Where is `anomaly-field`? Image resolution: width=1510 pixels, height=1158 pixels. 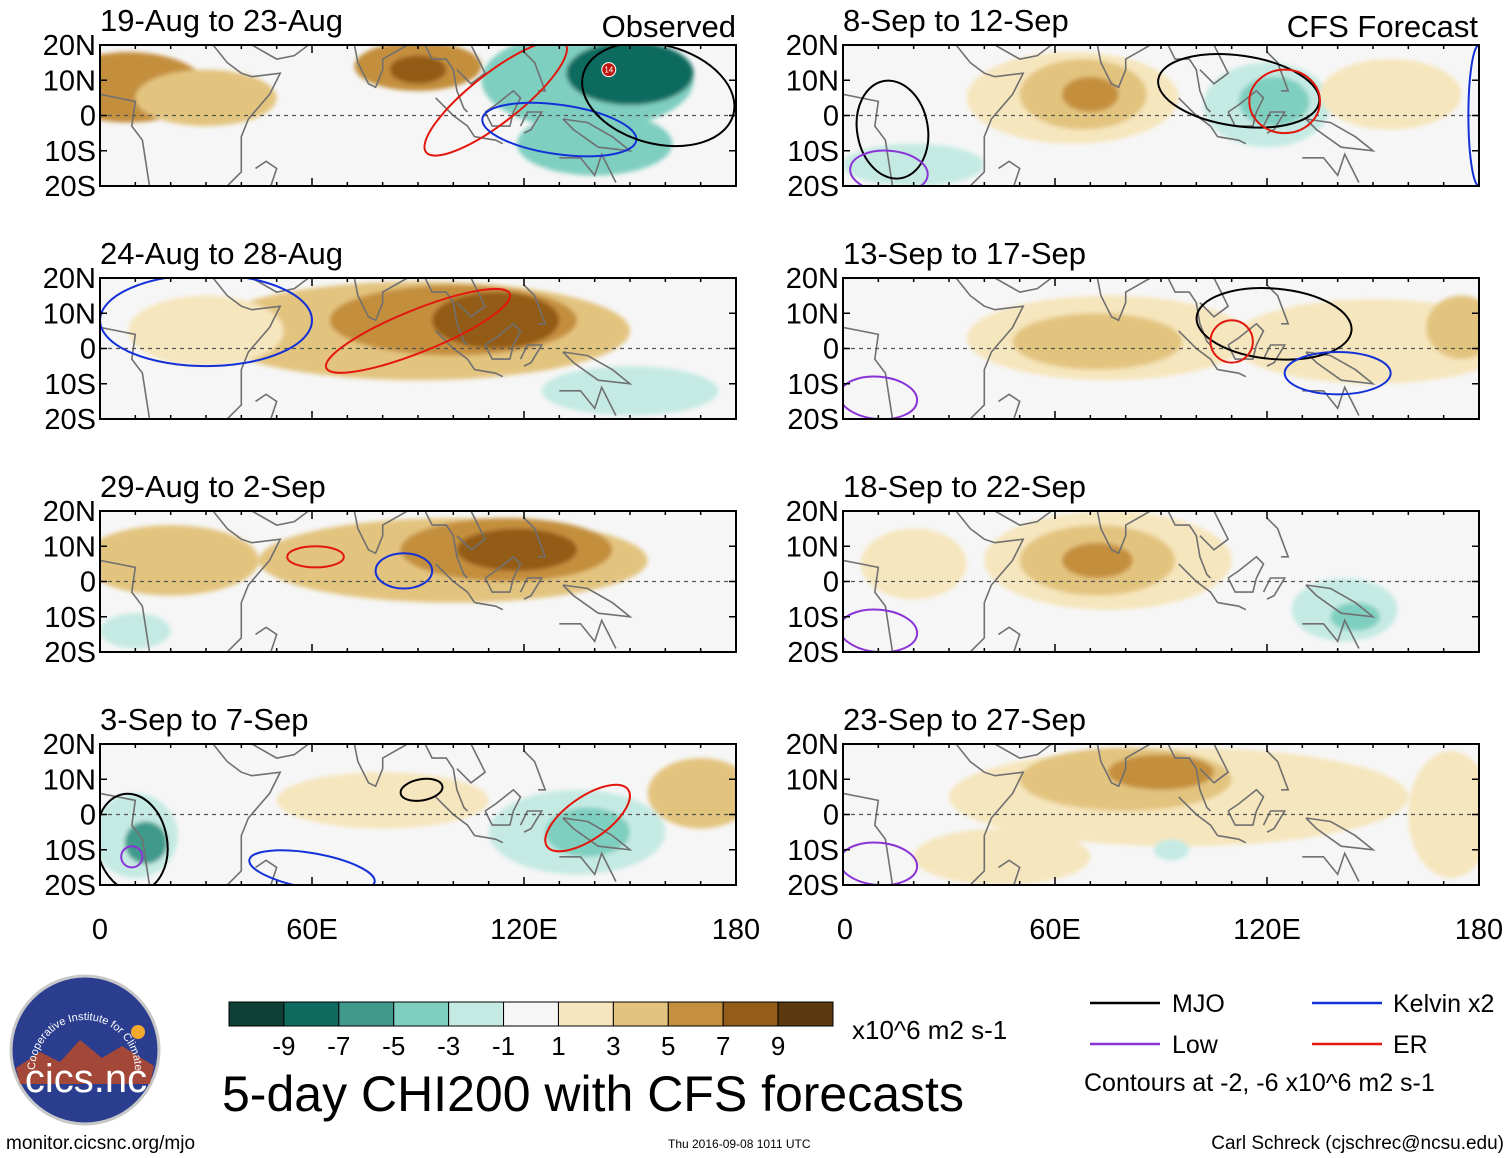 anomaly-field is located at coordinates (397, 110).